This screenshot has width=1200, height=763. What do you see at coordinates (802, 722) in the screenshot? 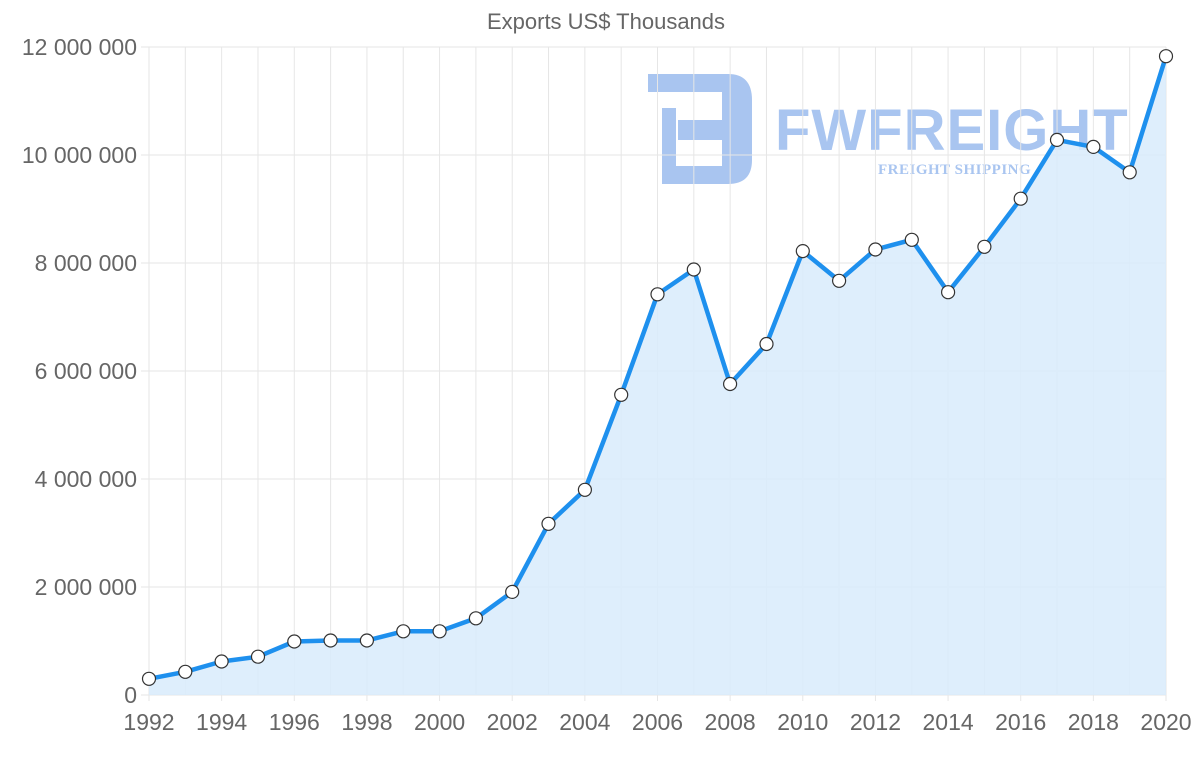
I see `x-tick-label: 2010` at bounding box center [802, 722].